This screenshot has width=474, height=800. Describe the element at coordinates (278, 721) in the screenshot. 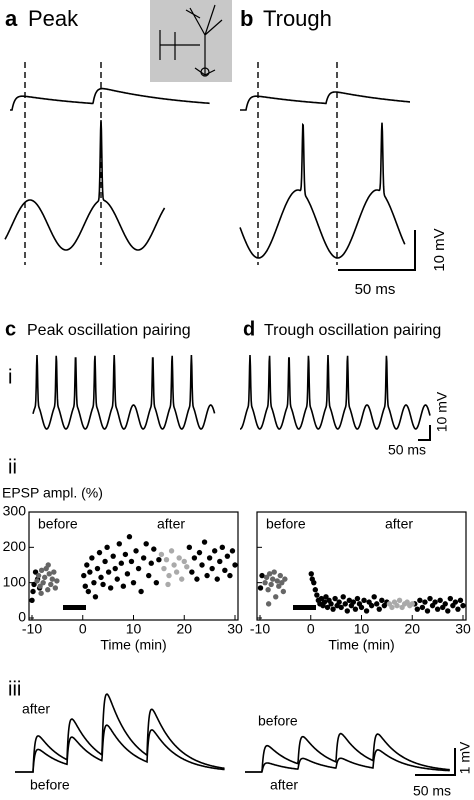

I see `trace-label: before` at that location.